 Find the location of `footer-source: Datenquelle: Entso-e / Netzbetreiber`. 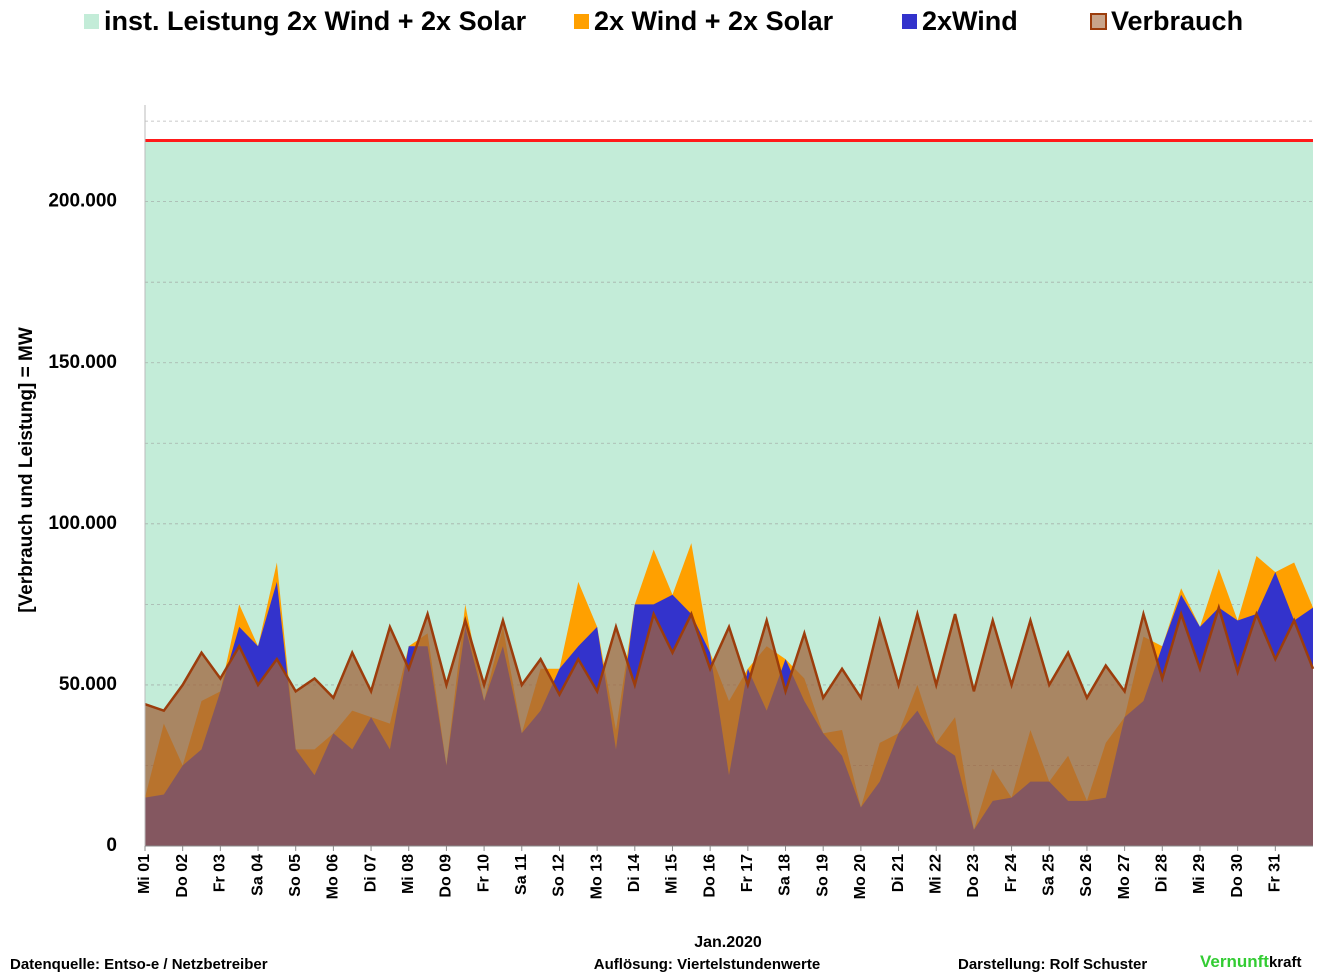

footer-source: Datenquelle: Entso-e / Netzbetreiber is located at coordinates (139, 964).